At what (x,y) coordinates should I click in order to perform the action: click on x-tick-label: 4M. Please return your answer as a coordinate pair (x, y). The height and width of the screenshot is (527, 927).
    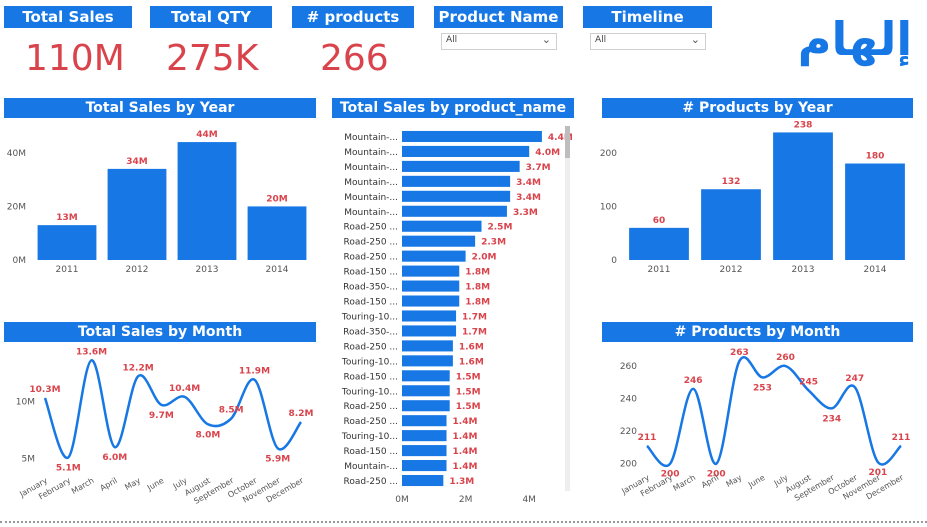
    Looking at the image, I should click on (529, 500).